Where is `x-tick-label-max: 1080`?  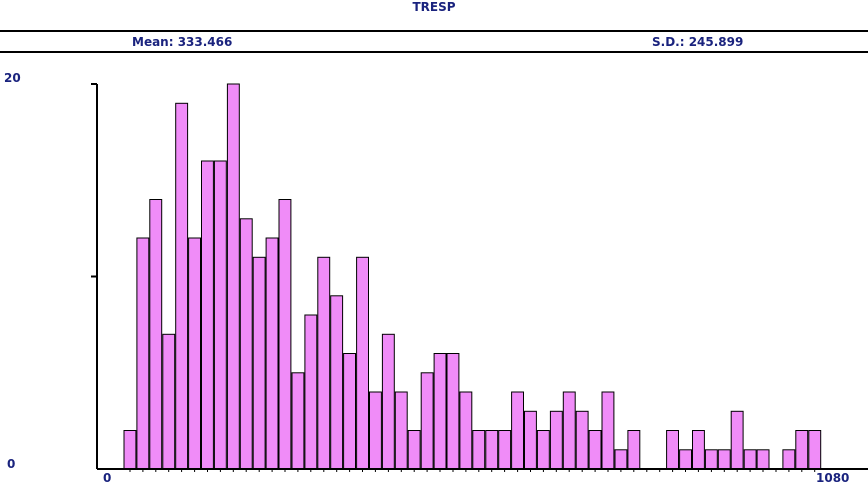
x-tick-label-max: 1080 is located at coordinates (833, 478).